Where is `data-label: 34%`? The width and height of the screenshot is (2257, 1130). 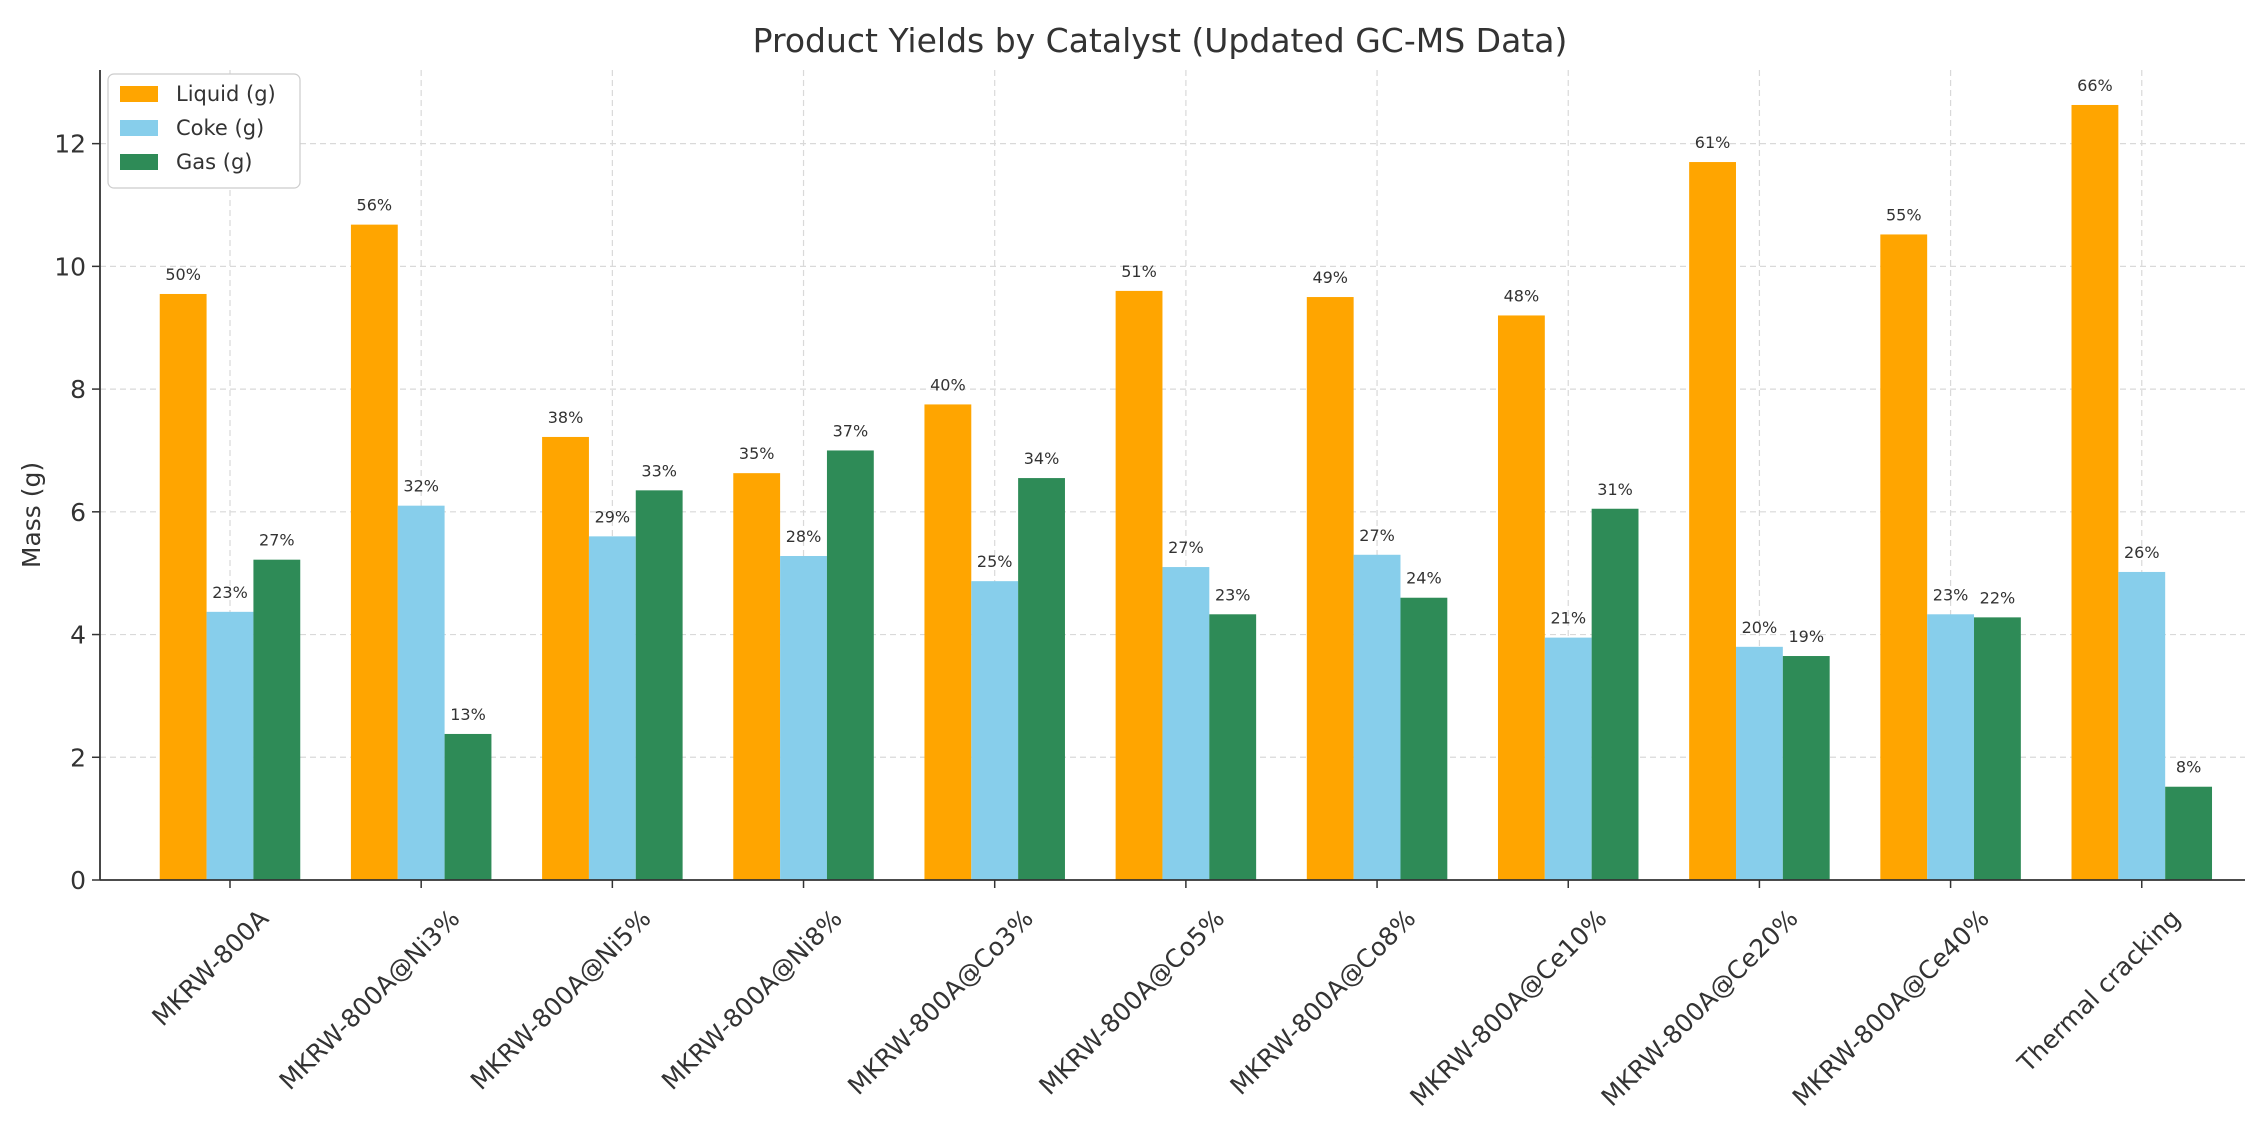
data-label: 34% is located at coordinates (1042, 458).